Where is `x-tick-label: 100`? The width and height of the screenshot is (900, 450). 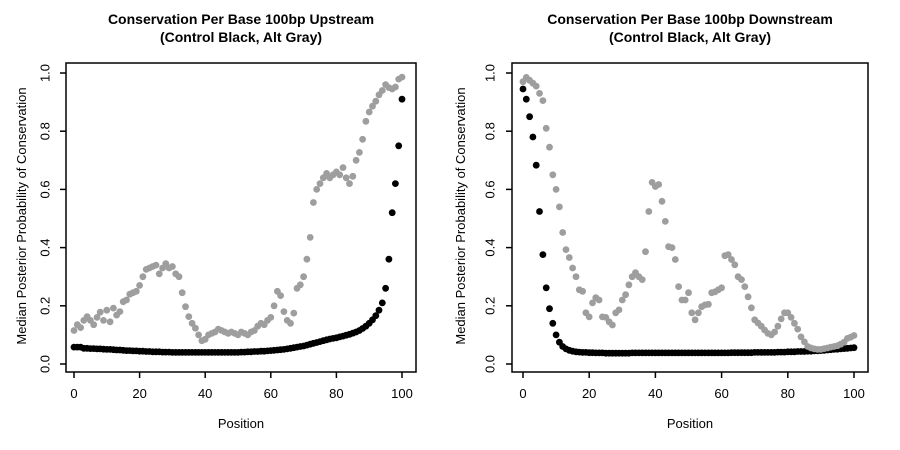
x-tick-label: 100 is located at coordinates (402, 393).